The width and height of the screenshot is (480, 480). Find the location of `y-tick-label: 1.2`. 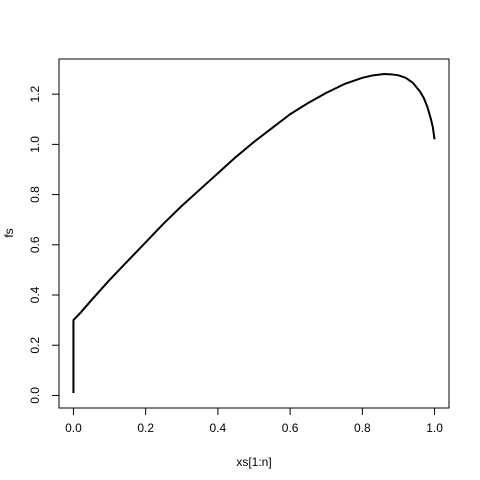

y-tick-label: 1.2 is located at coordinates (35, 93).